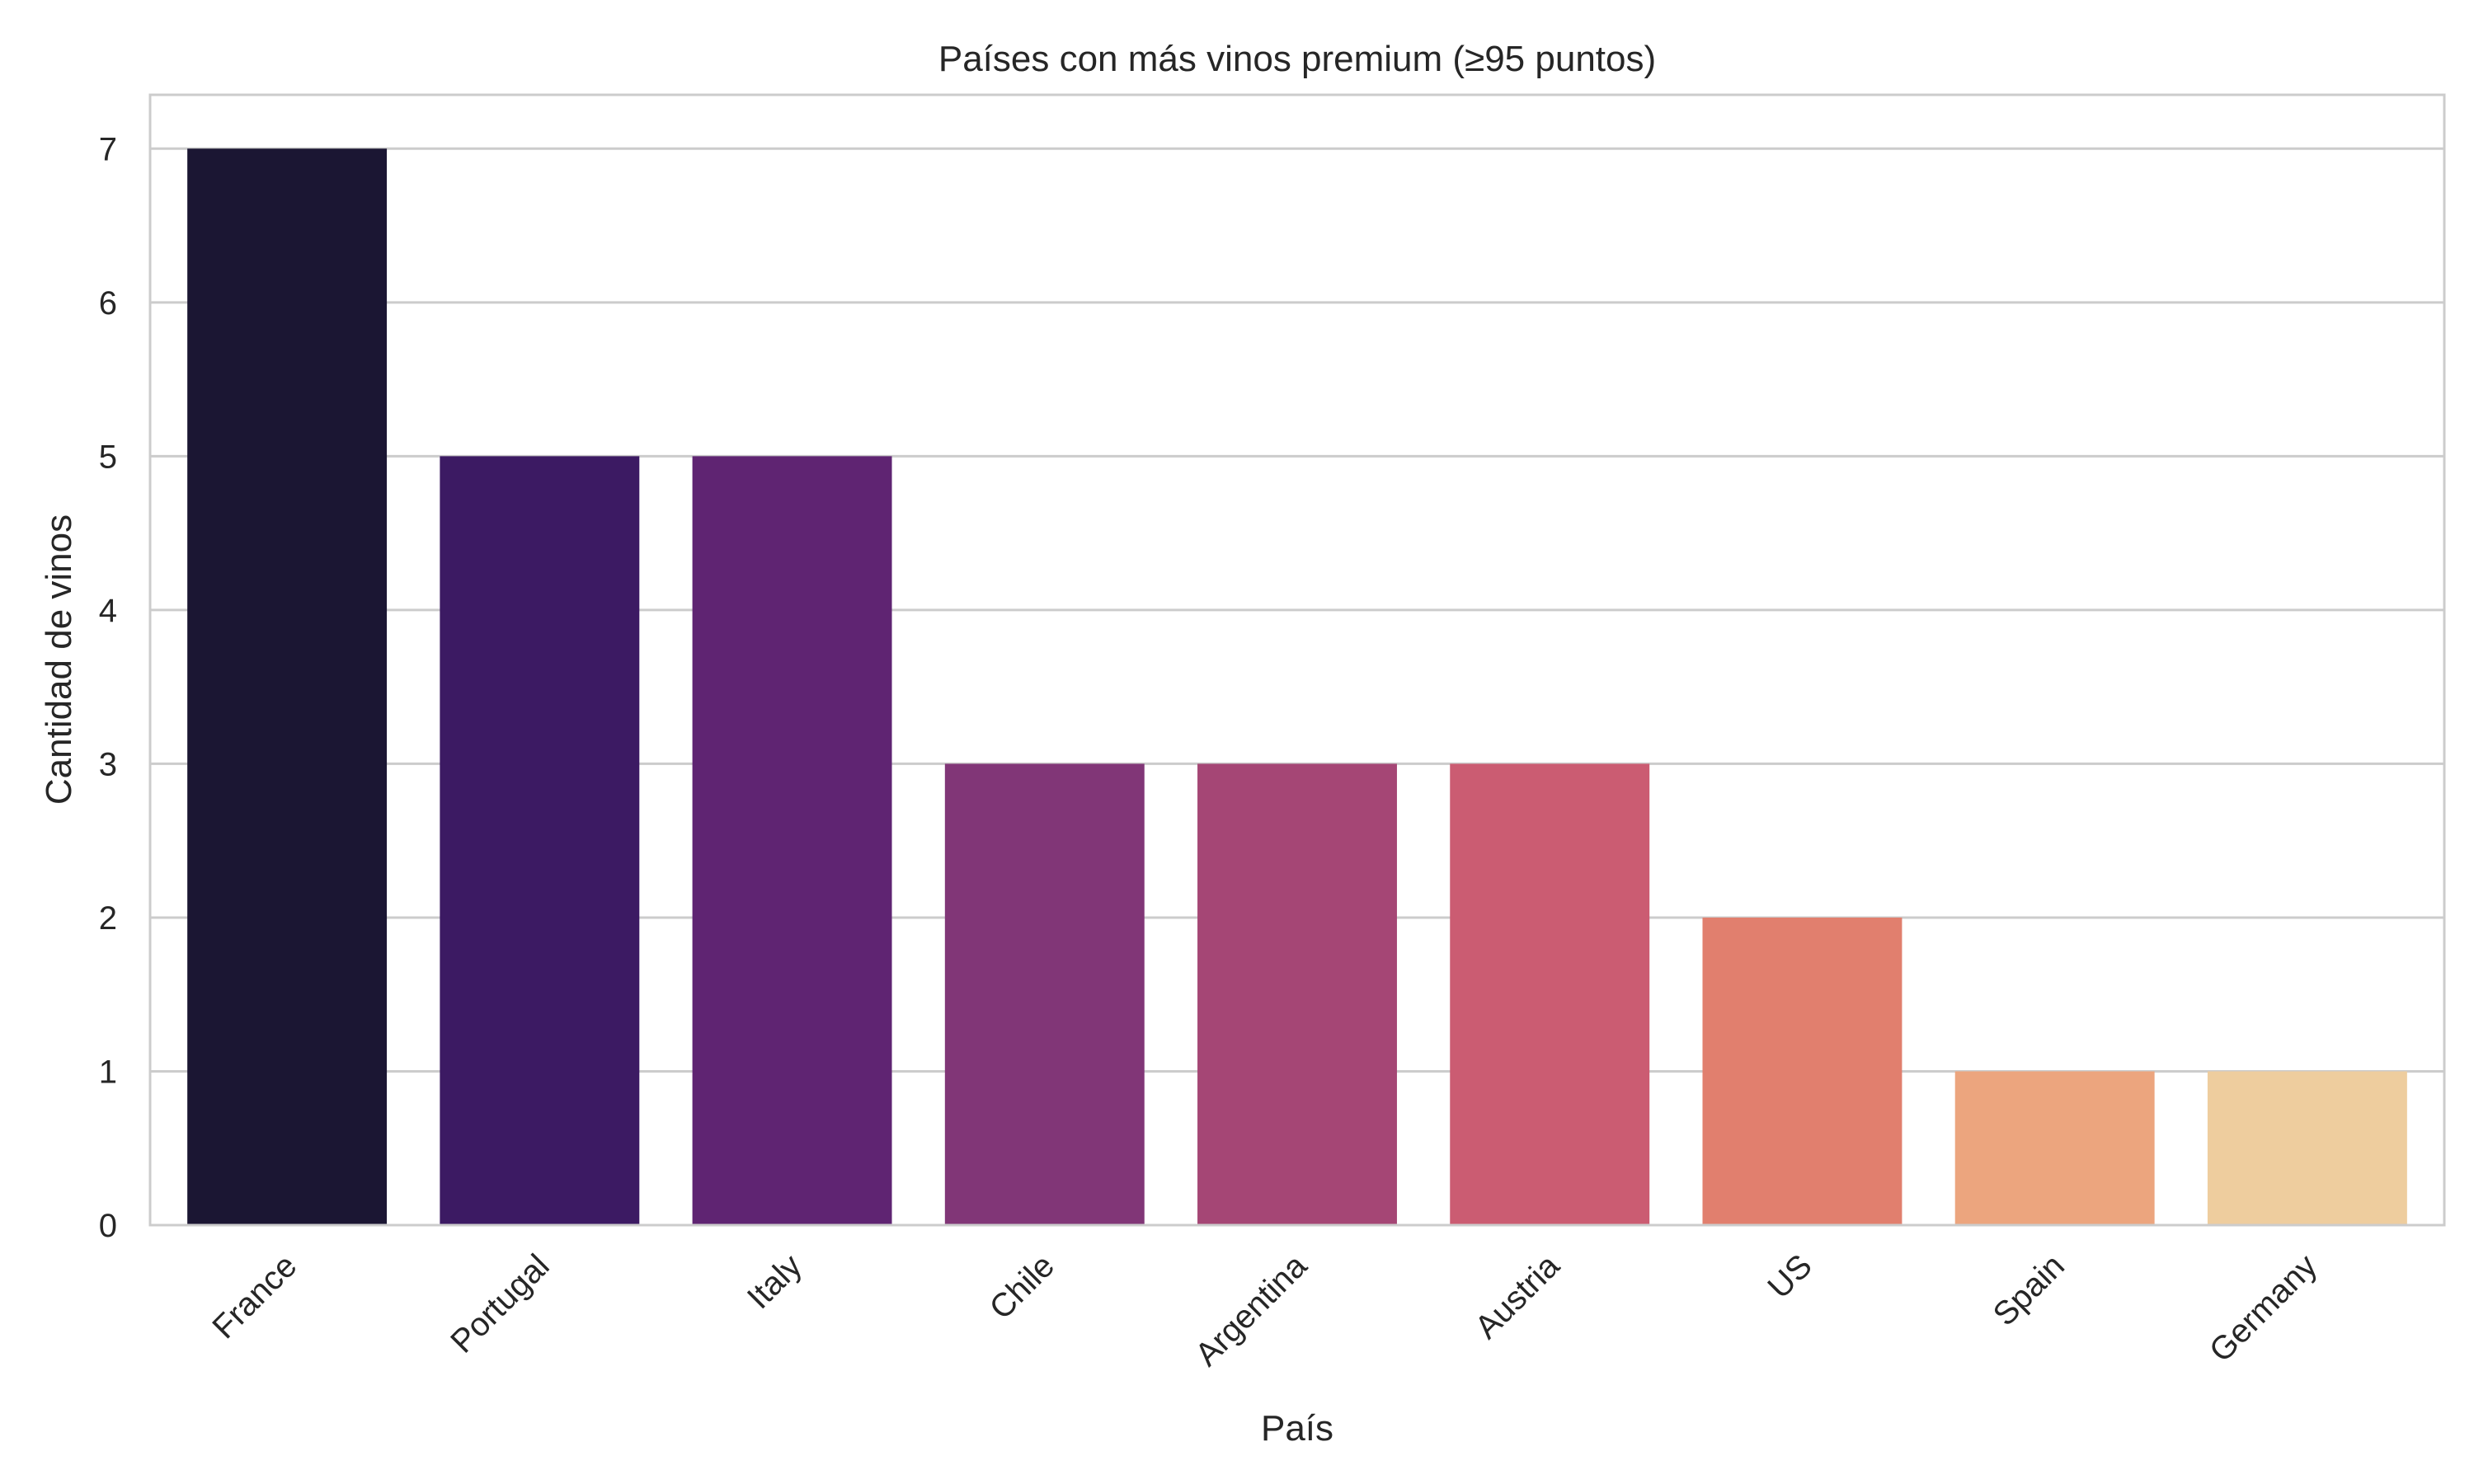  I want to click on bar-chile, so click(1044, 994).